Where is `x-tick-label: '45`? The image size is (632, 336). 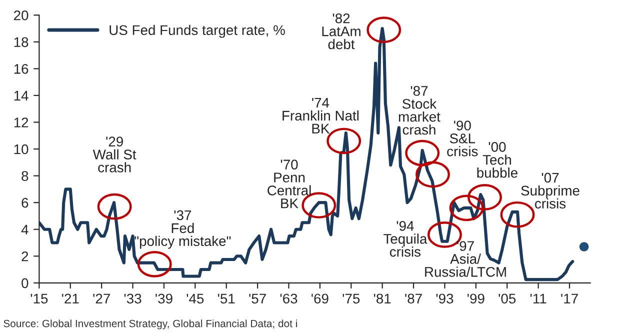 x-tick-label: '45 is located at coordinates (195, 299).